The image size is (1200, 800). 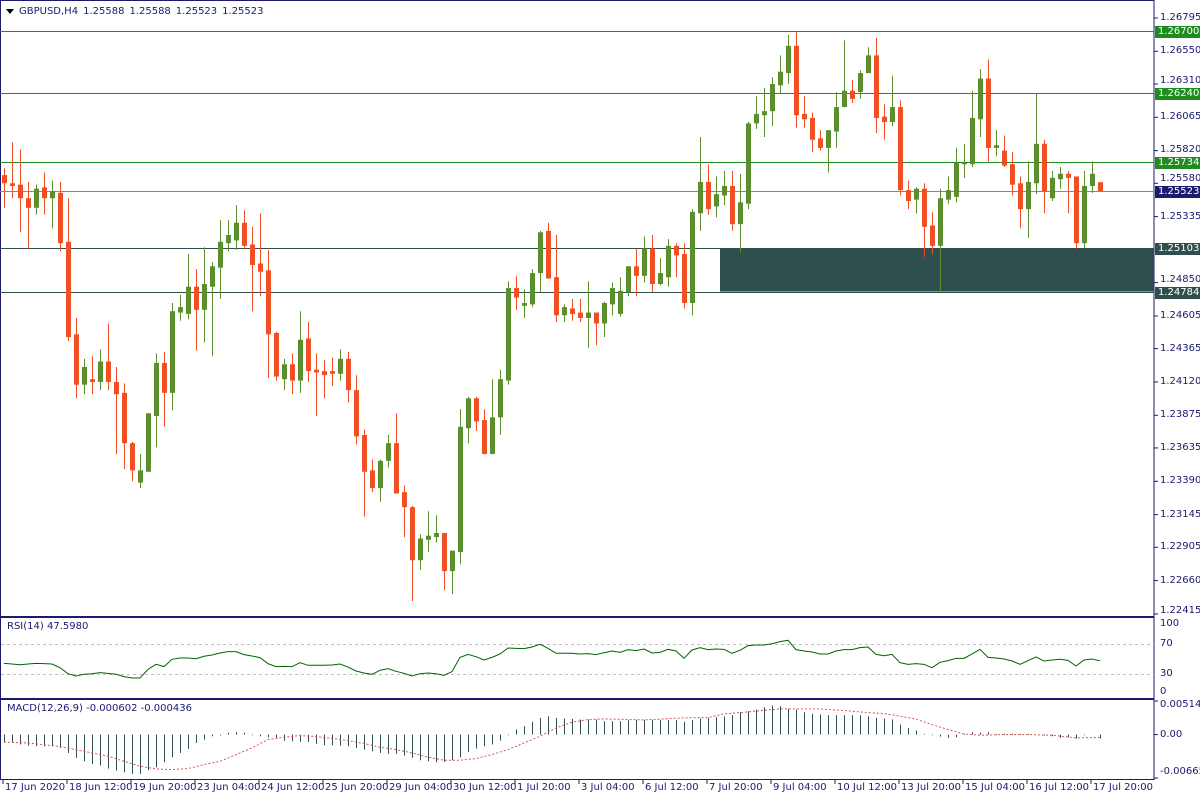 I want to click on time-axis-label: 13 Jul 20:00, so click(x=931, y=787).